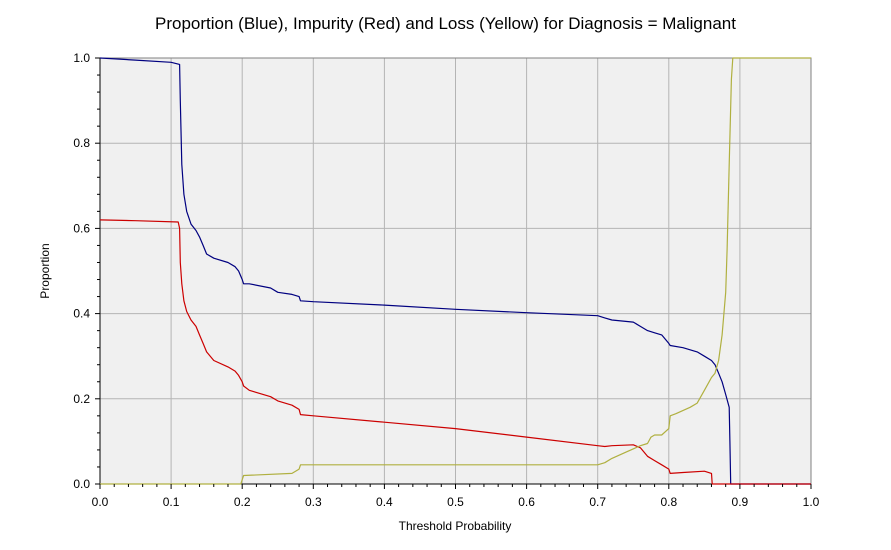 Image resolution: width=891 pixels, height=550 pixels. Describe the element at coordinates (81, 143) in the screenshot. I see `y-tick-label: 0.8` at that location.